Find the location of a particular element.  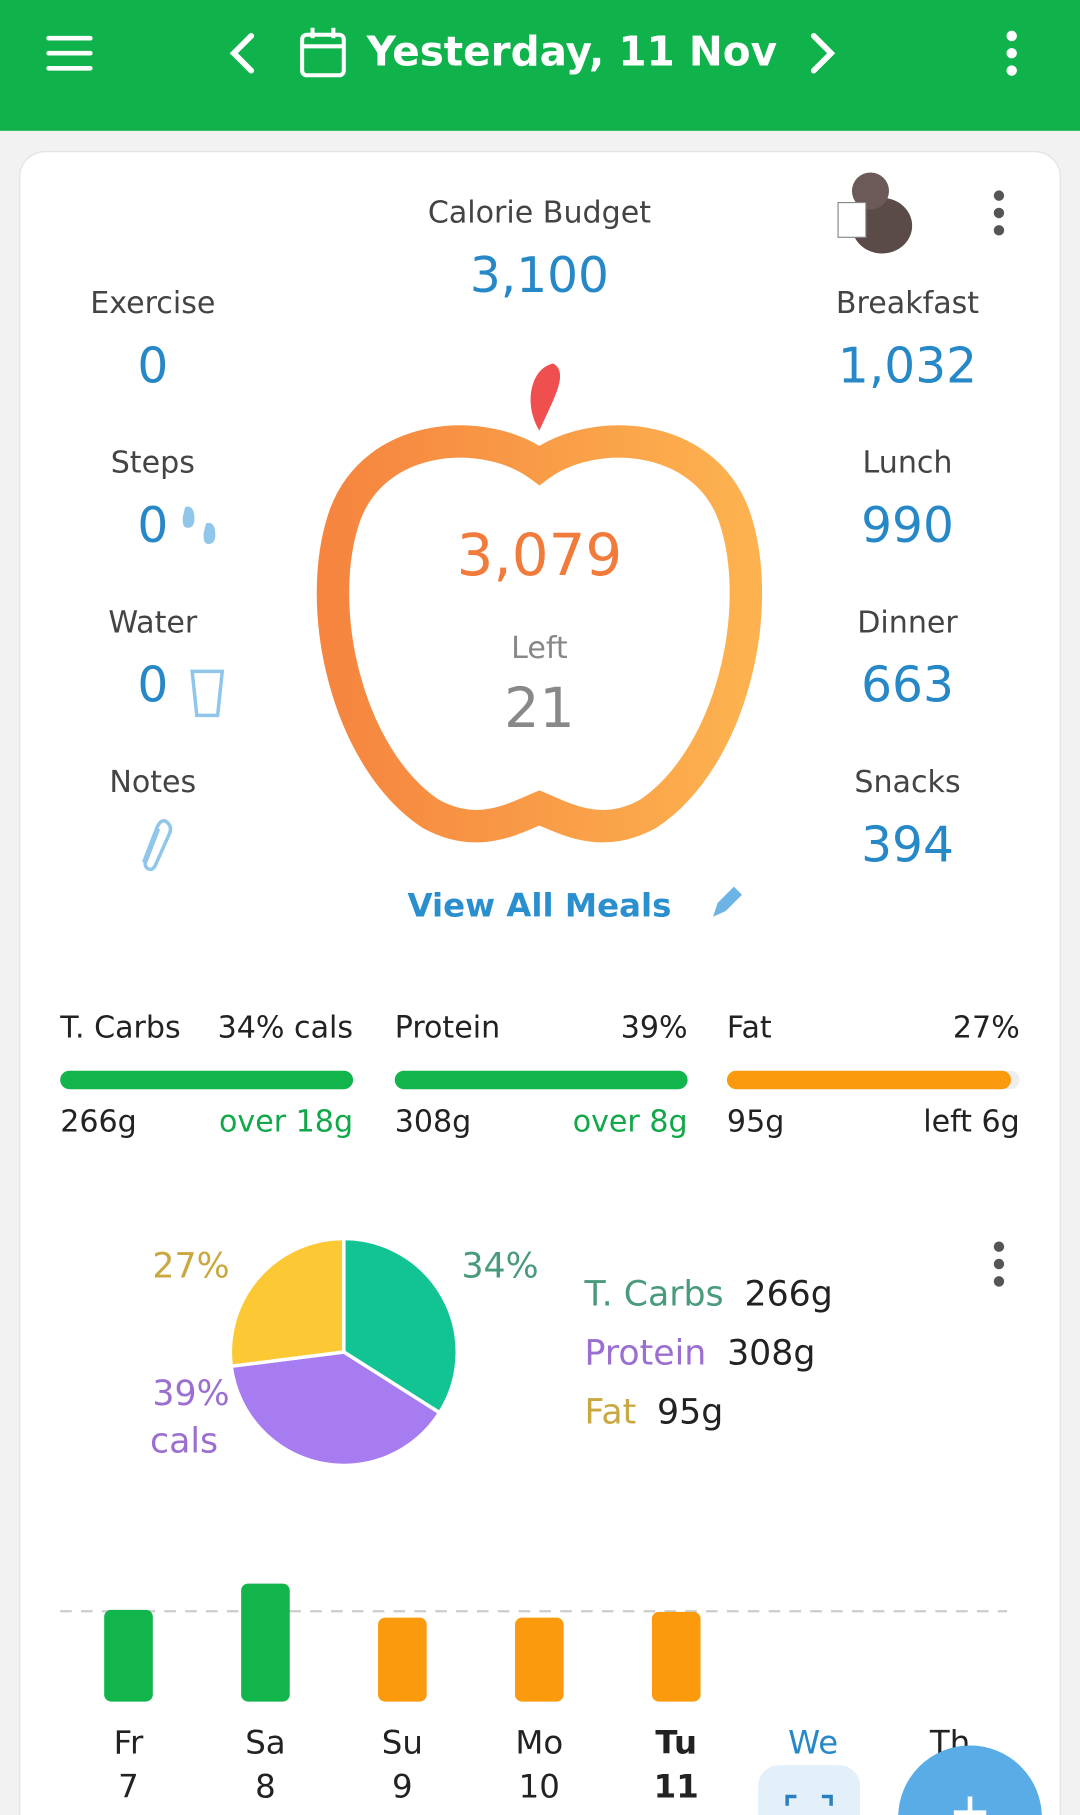

stat-label: Notes is located at coordinates (152, 782).